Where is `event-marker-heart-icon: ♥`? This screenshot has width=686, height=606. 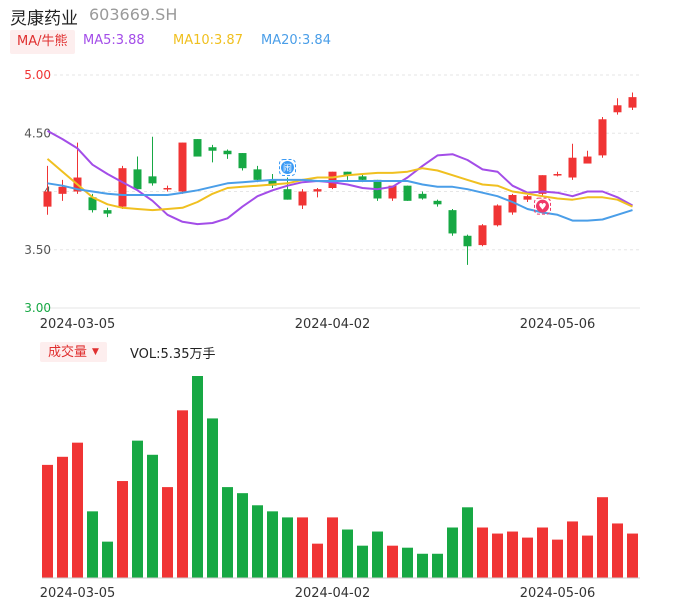
event-marker-heart-icon: ♥ is located at coordinates (542, 206).